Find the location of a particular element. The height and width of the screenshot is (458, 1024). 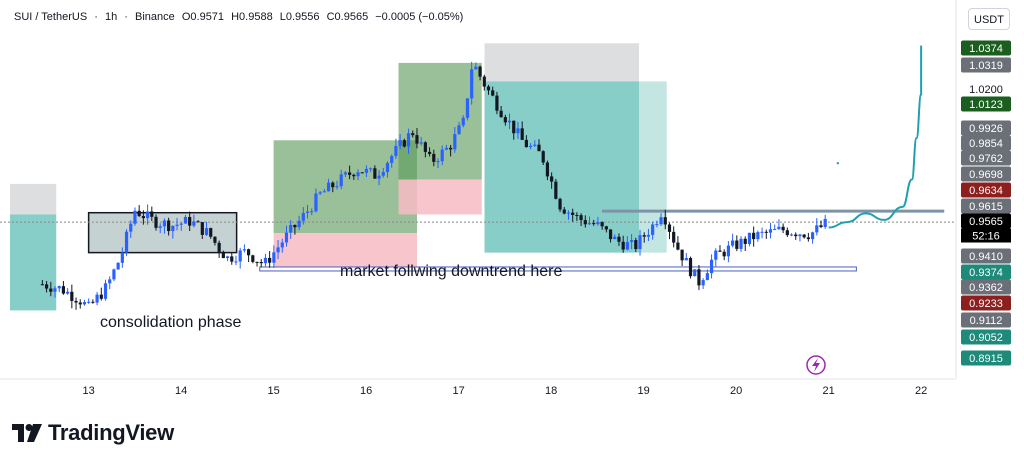

price-label: 0.9698 is located at coordinates (986, 174).